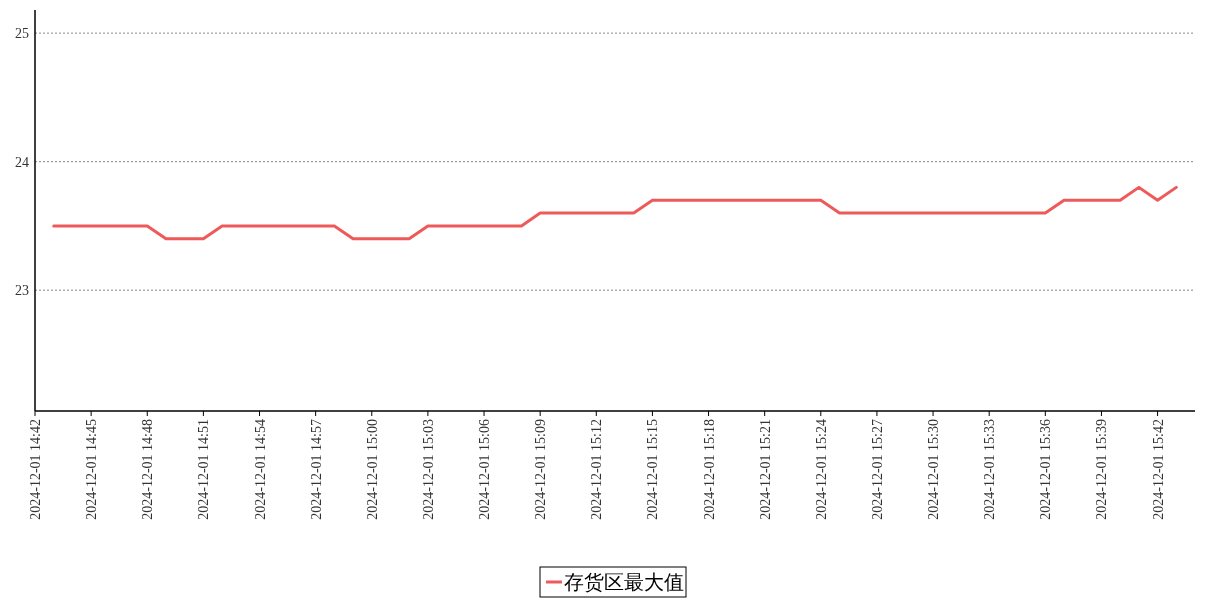 This screenshot has height=600, width=1207. Describe the element at coordinates (22, 34) in the screenshot. I see `y-tick-label: 25` at that location.